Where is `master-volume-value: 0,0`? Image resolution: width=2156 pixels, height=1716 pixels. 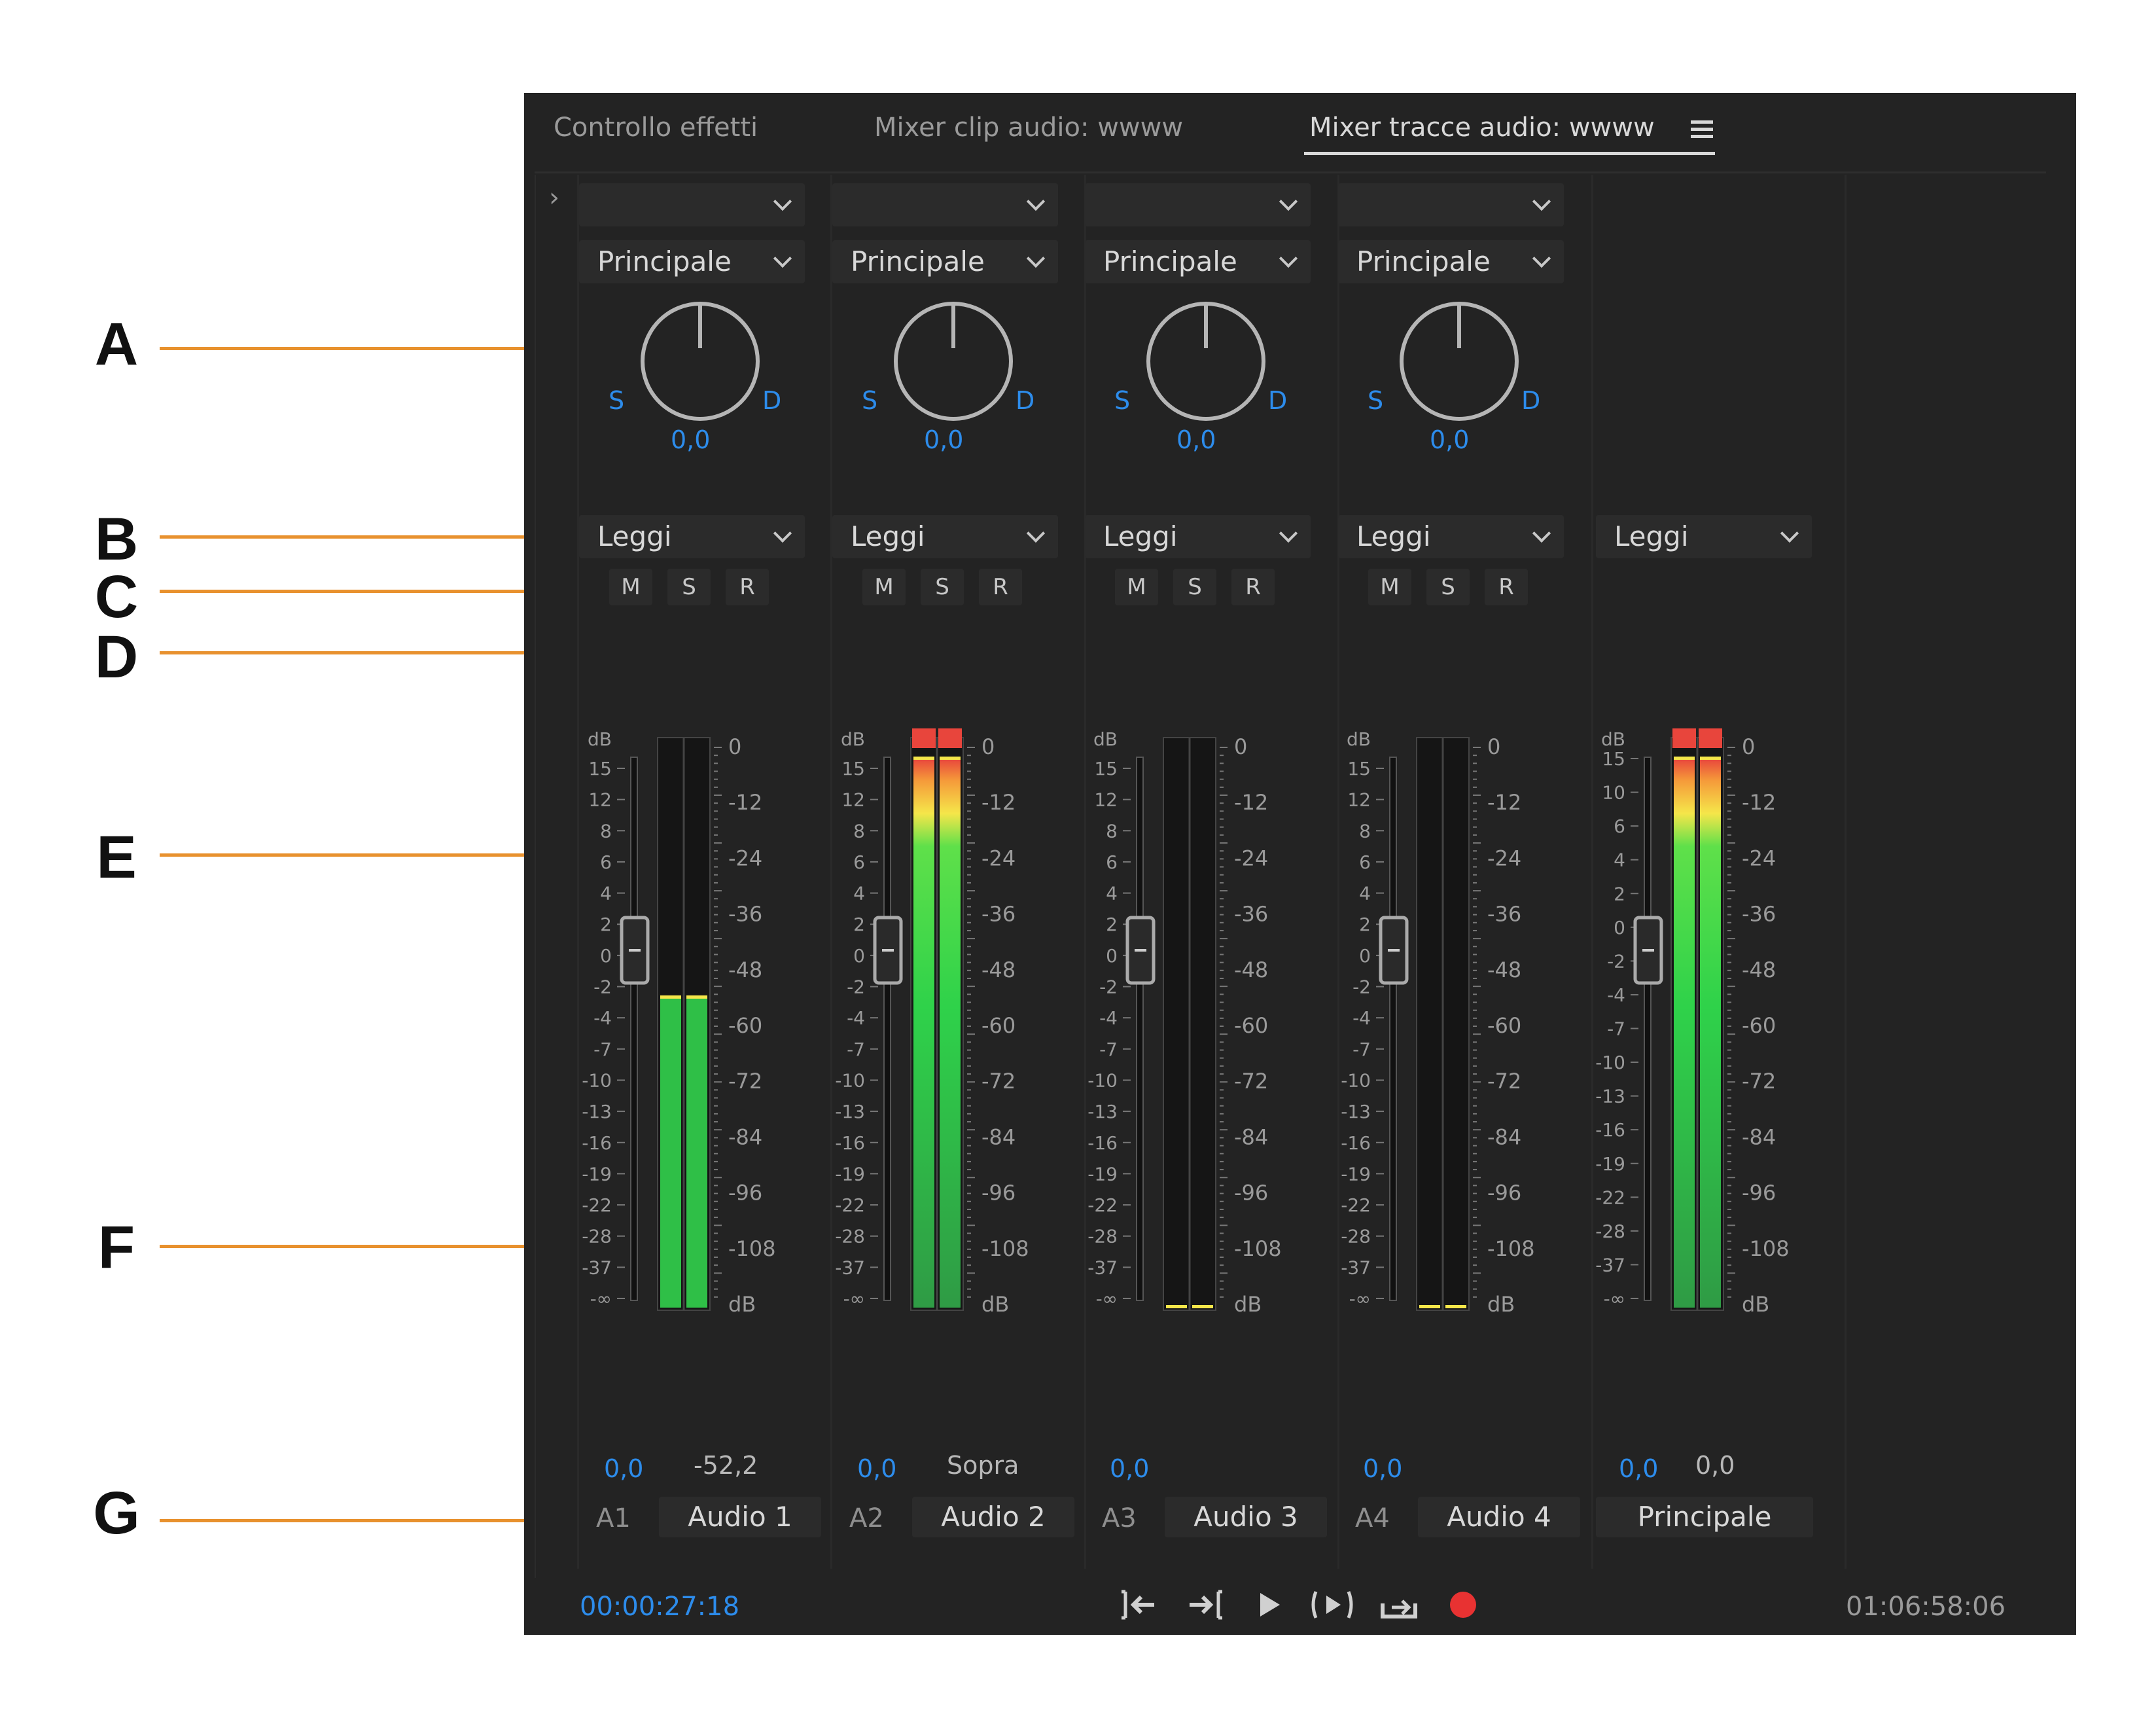 master-volume-value: 0,0 is located at coordinates (1639, 1468).